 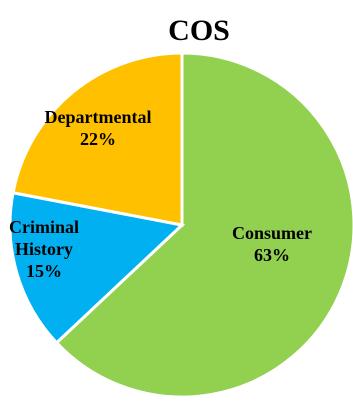 What do you see at coordinates (272, 233) in the screenshot?
I see `slice-name-label: Consumer` at bounding box center [272, 233].